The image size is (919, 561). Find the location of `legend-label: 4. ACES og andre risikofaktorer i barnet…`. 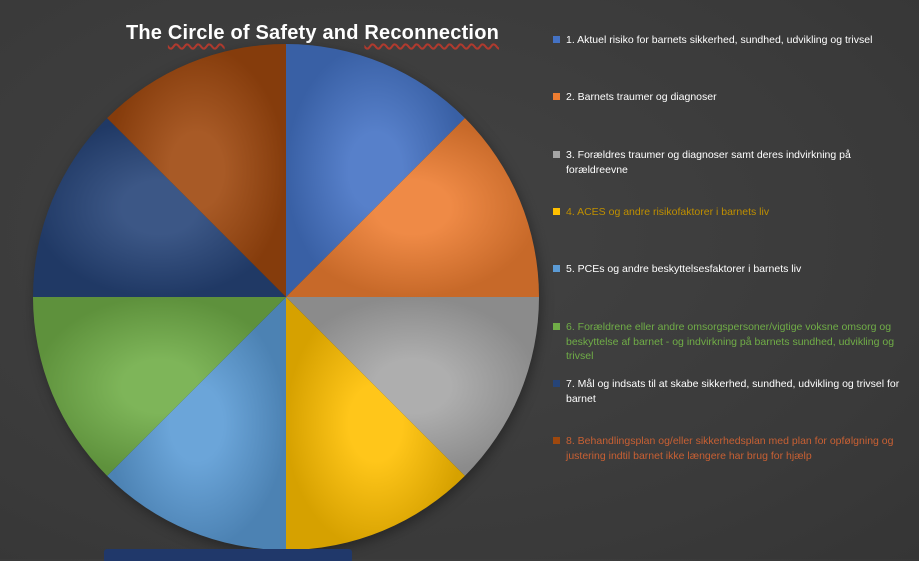

legend-label: 4. ACES og andre risikofaktorer i barnet… is located at coordinates (668, 212).